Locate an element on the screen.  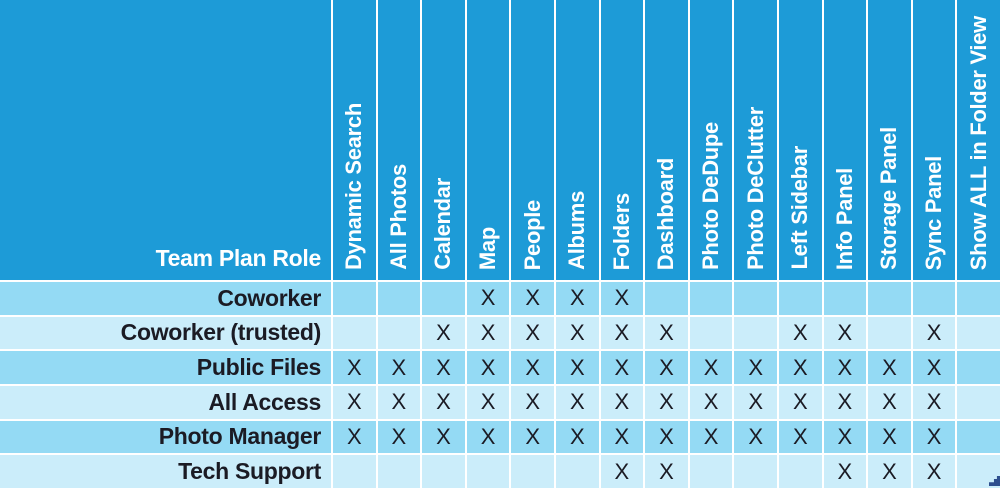
cell-all-access-map: X is located at coordinates (488, 402).